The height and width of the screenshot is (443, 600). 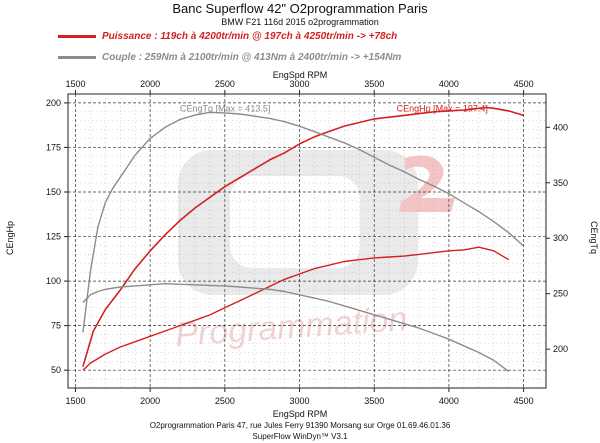 What do you see at coordinates (442, 108) in the screenshot?
I see `chart-annotation-2: CEngHp [Max = 197.4]` at bounding box center [442, 108].